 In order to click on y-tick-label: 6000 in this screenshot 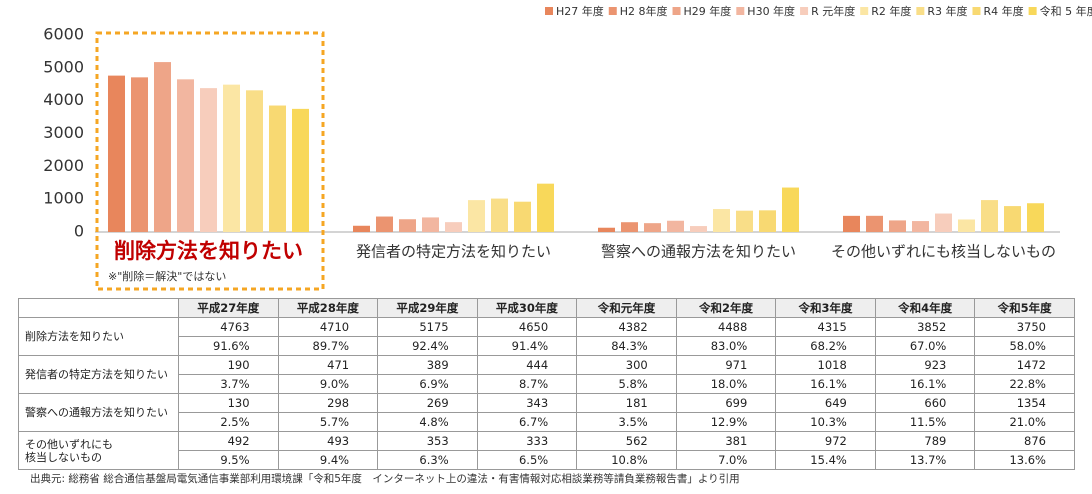, I will do `click(63, 34)`.